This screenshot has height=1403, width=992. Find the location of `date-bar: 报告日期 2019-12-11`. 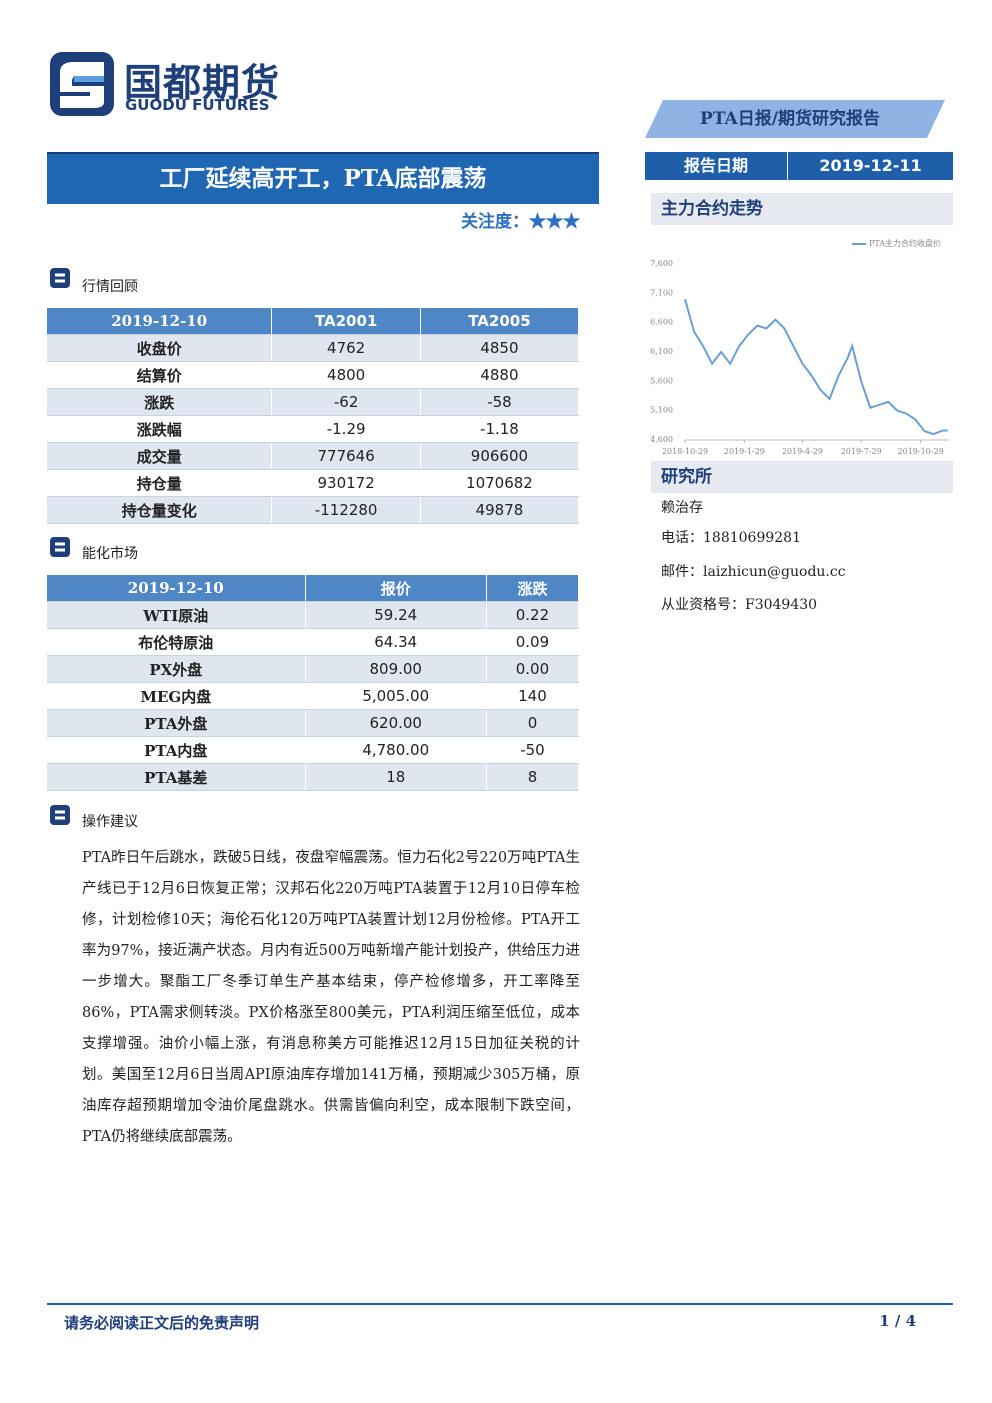

date-bar: 报告日期 2019-12-11 is located at coordinates (799, 166).